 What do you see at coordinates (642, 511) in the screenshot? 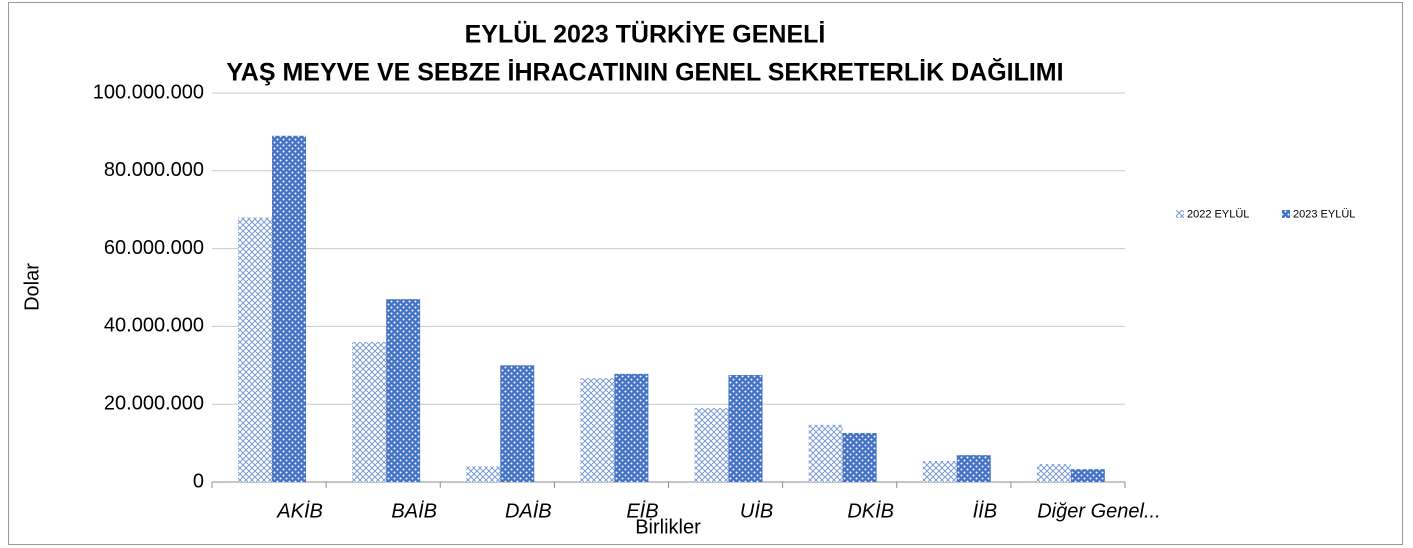
I see `x-tick-label: EİB` at bounding box center [642, 511].